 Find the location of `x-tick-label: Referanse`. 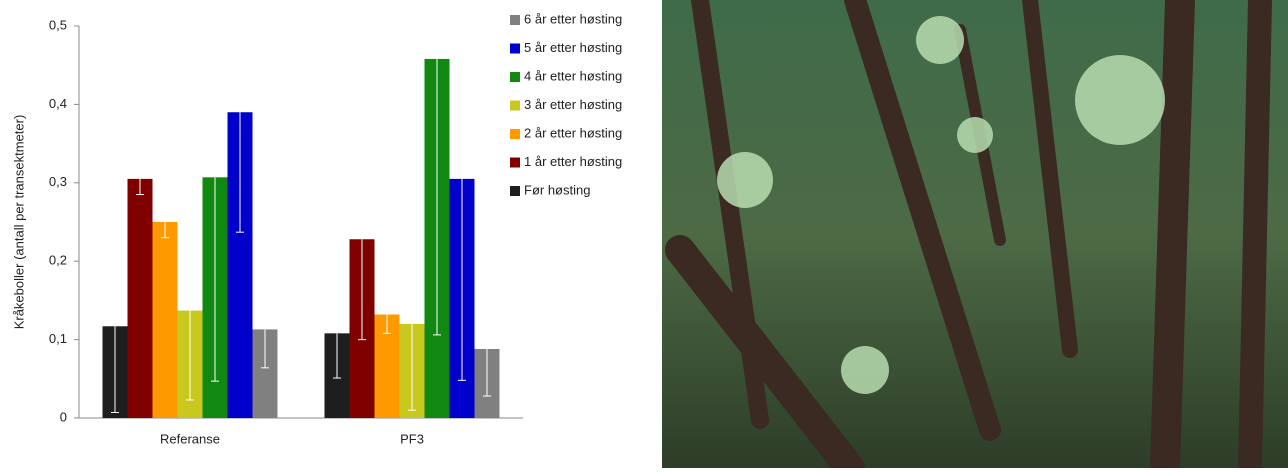

x-tick-label: Referanse is located at coordinates (190, 438).